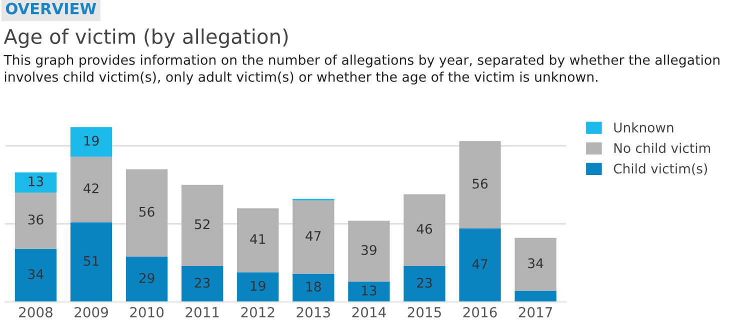  I want to click on x-tick-label: 2016, so click(480, 312).